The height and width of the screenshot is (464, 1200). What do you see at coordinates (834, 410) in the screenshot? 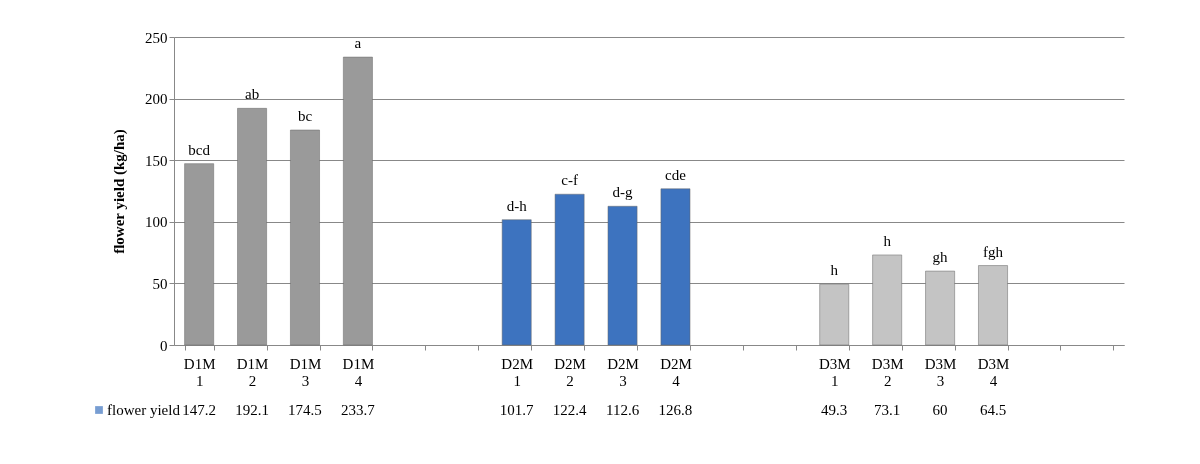
I see `data-label: 49.3` at bounding box center [834, 410].